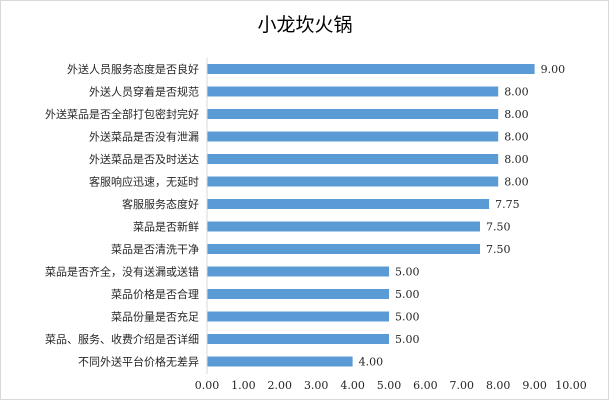  What do you see at coordinates (122, 272) in the screenshot?
I see `category-label: 菜品是否齐全，没有送漏或送错` at bounding box center [122, 272].